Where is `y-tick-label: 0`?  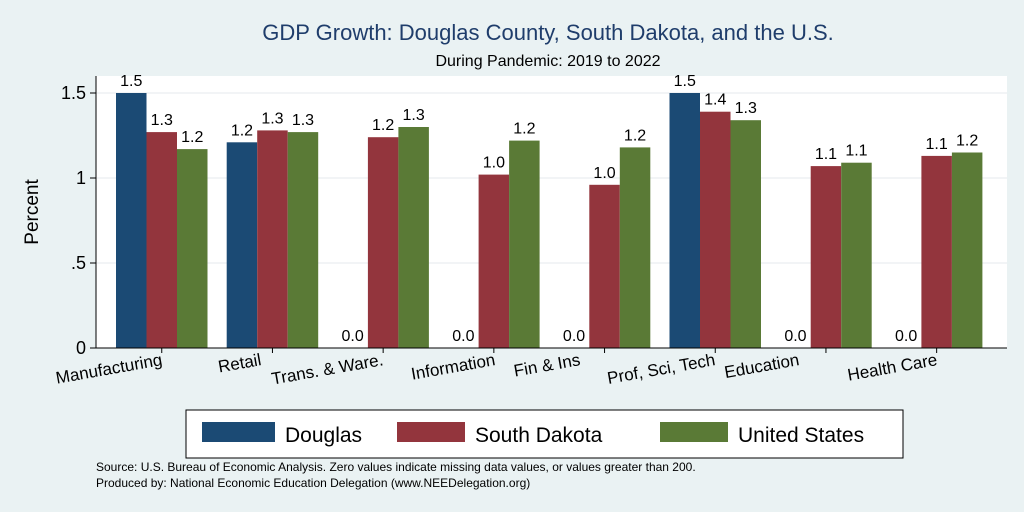
y-tick-label: 0 is located at coordinates (81, 348).